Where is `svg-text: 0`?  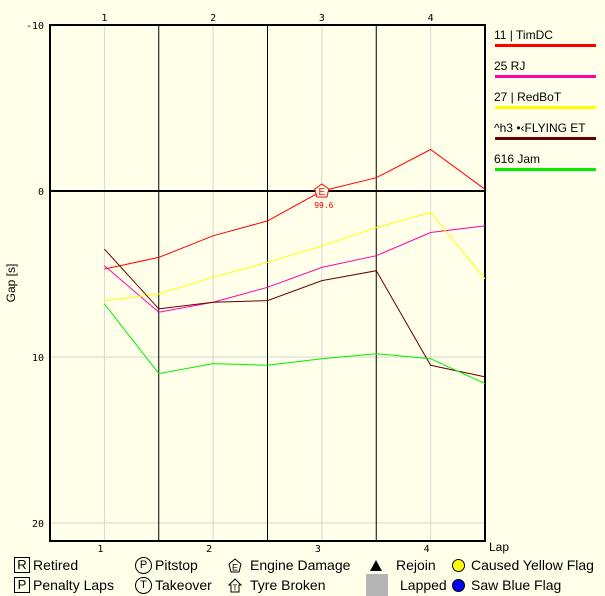
svg-text: 0 is located at coordinates (41, 192).